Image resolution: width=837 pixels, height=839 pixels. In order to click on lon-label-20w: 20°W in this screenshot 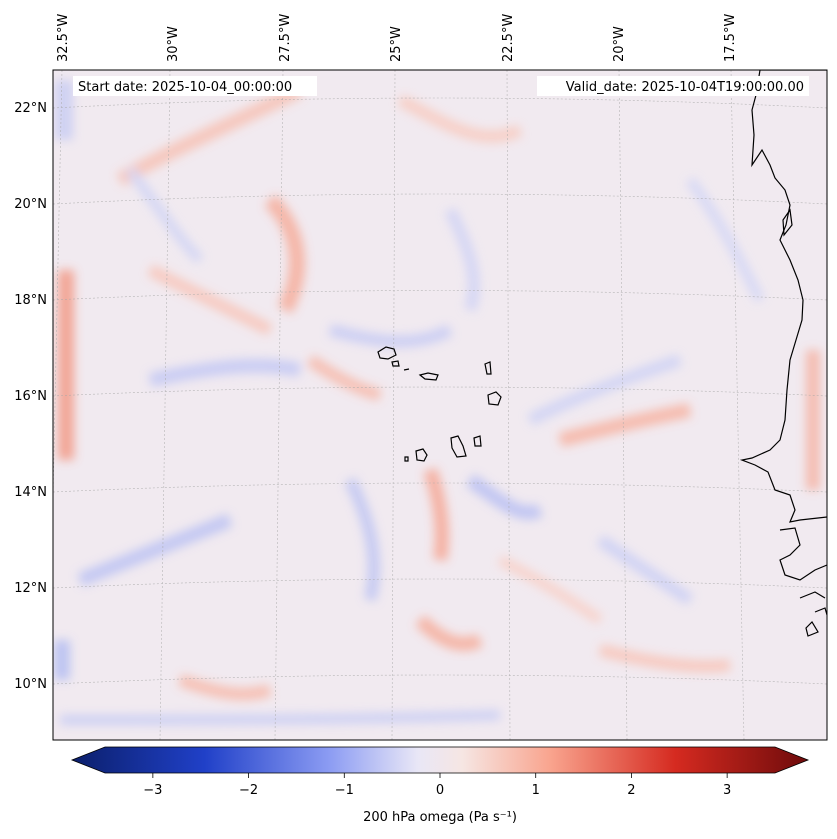, I will do `click(619, 44)`.